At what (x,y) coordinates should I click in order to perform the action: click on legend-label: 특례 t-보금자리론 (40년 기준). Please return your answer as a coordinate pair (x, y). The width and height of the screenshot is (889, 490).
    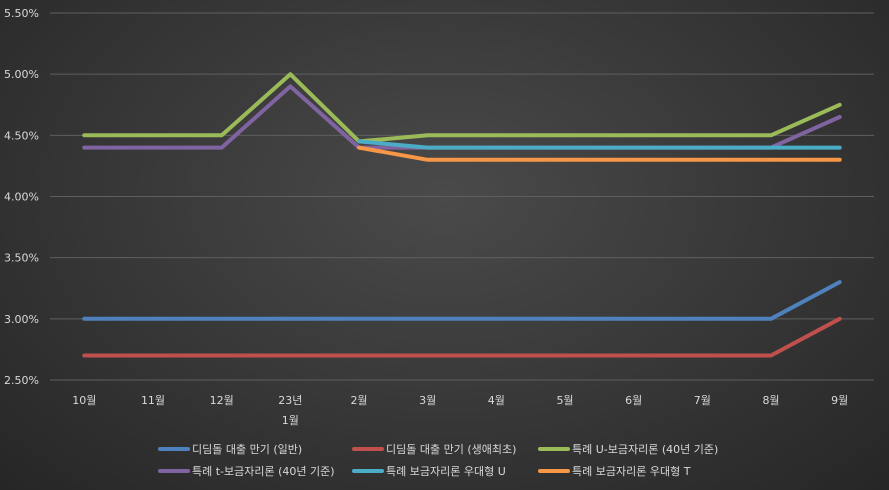
    Looking at the image, I should click on (263, 471).